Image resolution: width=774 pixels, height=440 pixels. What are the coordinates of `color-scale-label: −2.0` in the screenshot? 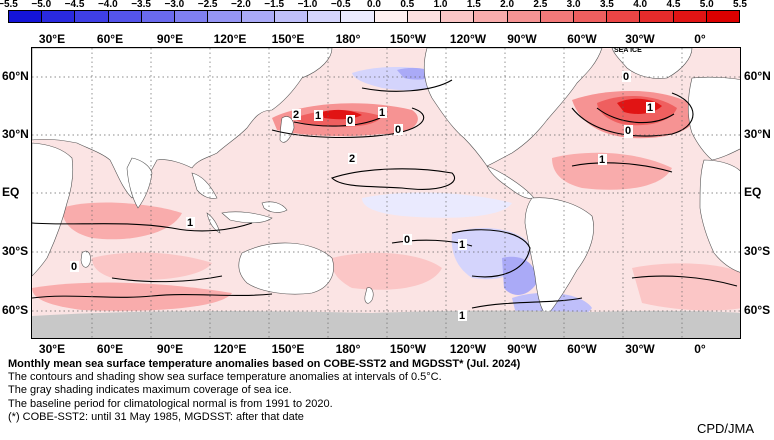 It's located at (241, 5).